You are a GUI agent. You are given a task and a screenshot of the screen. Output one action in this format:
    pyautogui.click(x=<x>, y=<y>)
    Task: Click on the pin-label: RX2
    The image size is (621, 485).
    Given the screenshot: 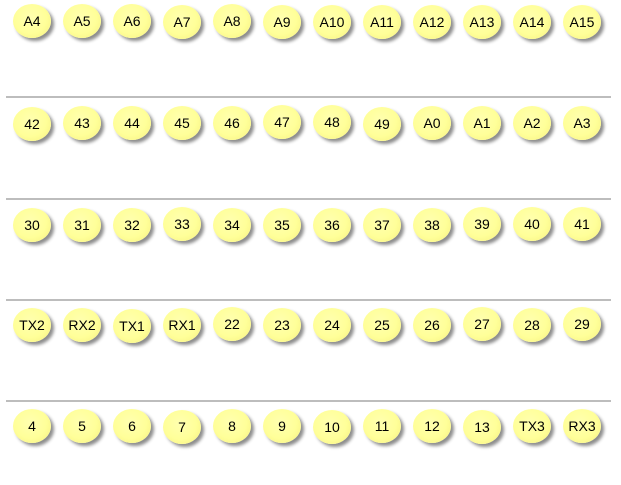 What is the action you would take?
    pyautogui.click(x=82, y=325)
    